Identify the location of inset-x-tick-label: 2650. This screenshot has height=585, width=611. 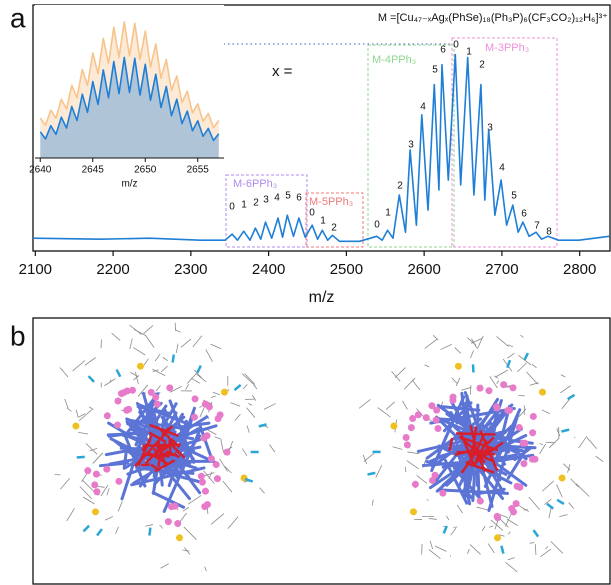
(145, 170).